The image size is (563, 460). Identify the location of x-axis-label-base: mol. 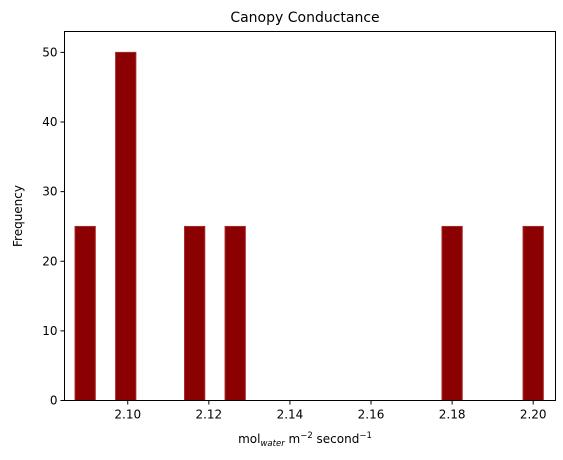
(249, 439).